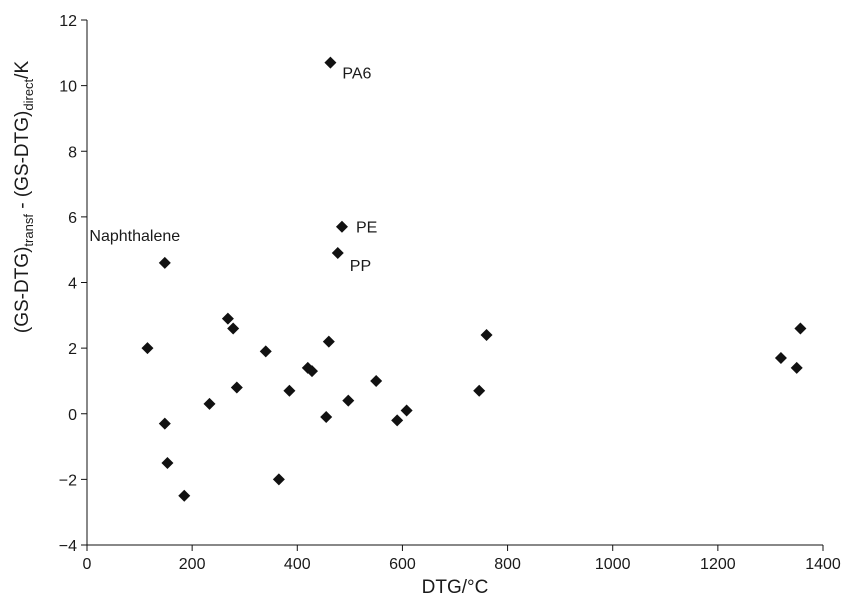  Describe the element at coordinates (72, 218) in the screenshot. I see `y-tick-label: 6` at that location.